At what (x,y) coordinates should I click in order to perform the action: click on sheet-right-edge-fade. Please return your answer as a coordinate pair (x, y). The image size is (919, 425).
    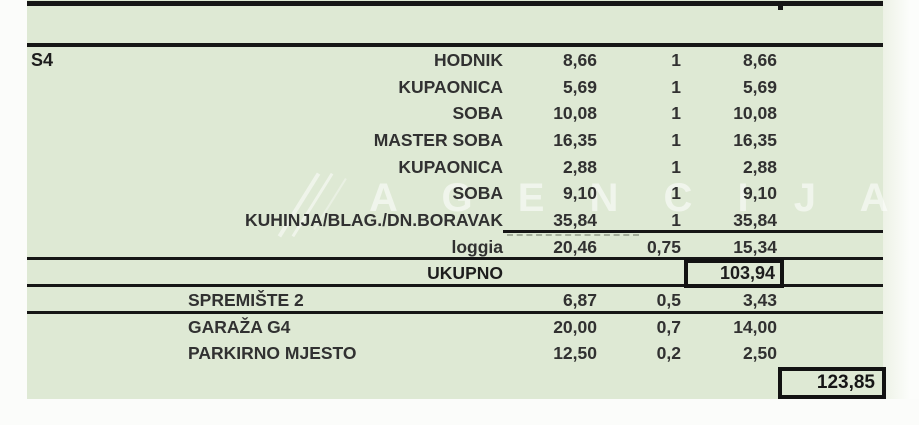
    Looking at the image, I should click on (901, 199).